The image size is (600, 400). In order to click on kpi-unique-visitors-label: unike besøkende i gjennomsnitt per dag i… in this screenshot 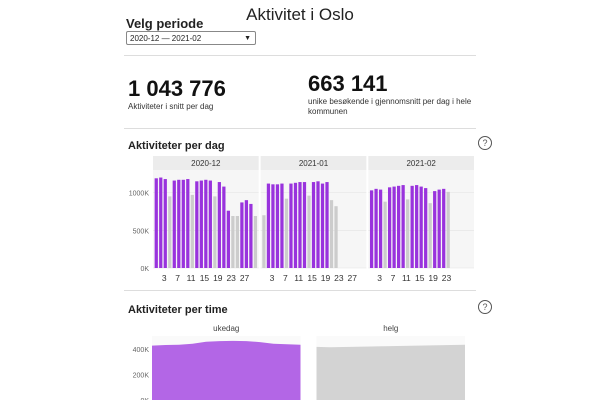, I will do `click(390, 106)`.